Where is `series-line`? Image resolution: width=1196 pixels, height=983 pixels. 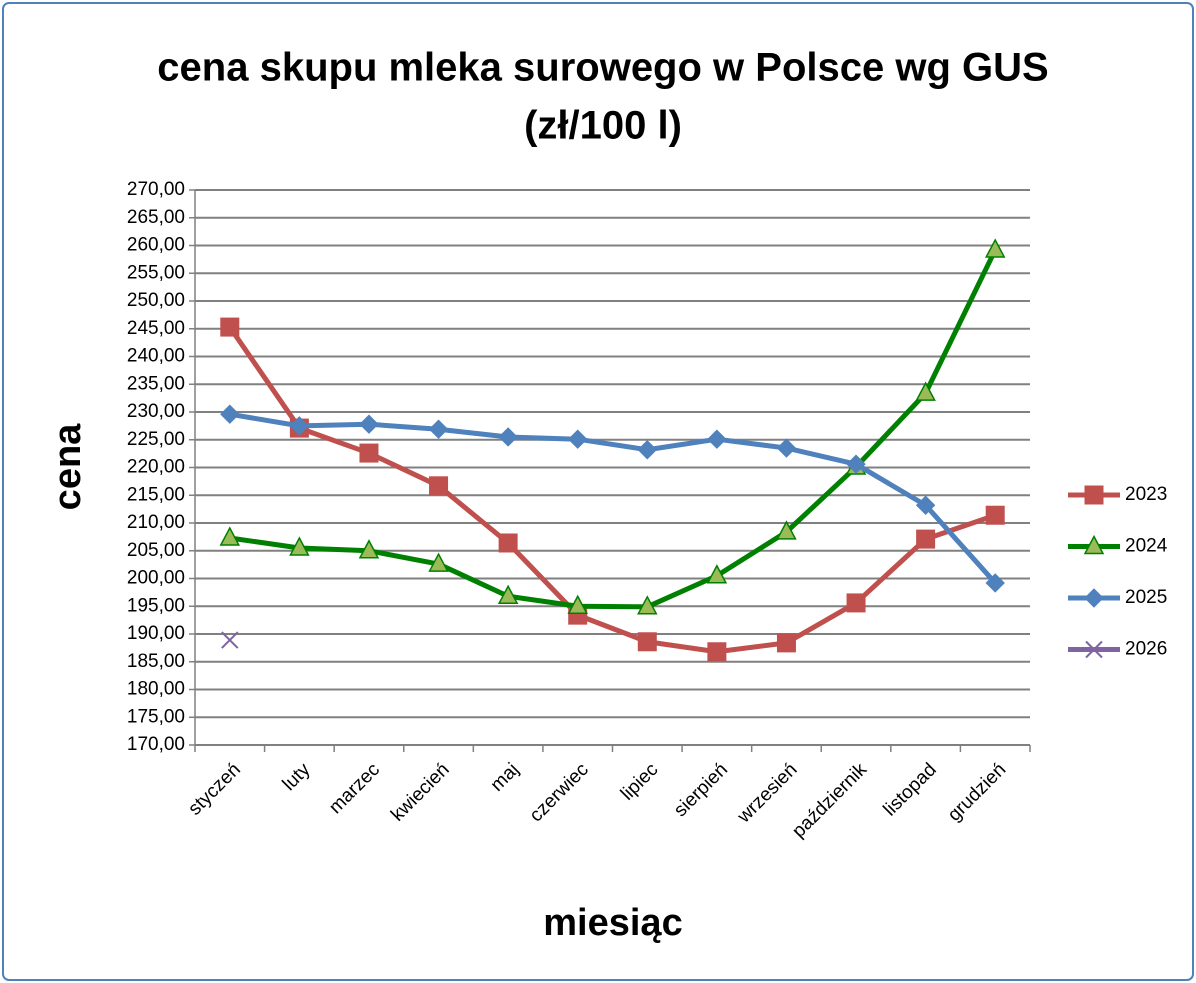
series-line is located at coordinates (613, 498).